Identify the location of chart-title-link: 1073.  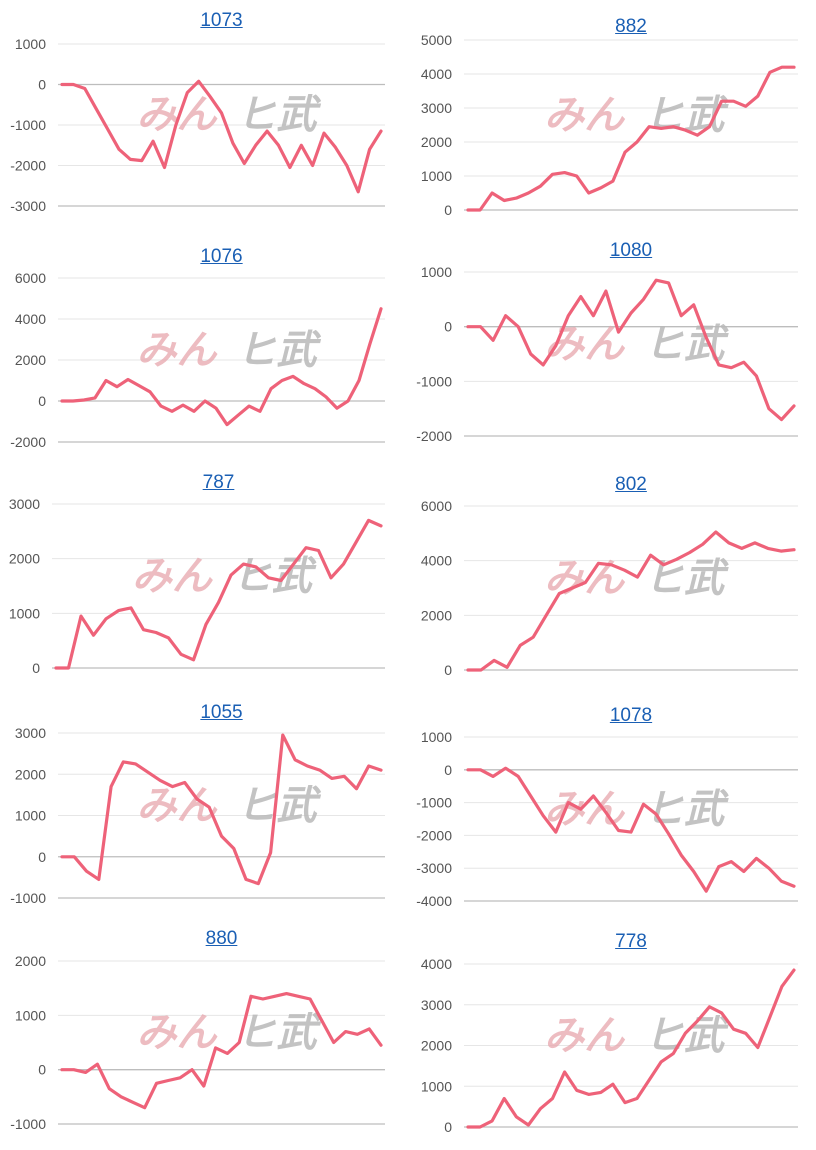
(221, 20).